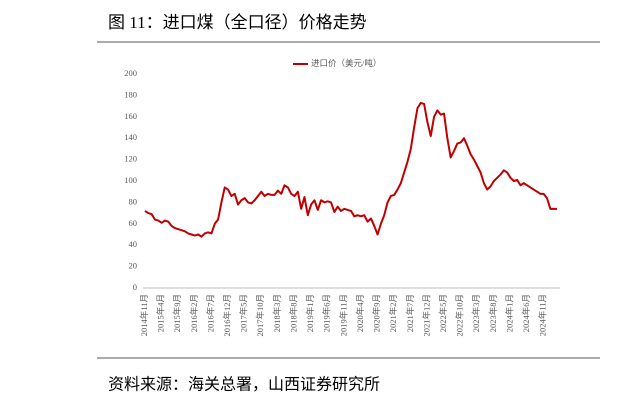  What do you see at coordinates (393, 313) in the screenshot?
I see `x-tick-label: 2021年2月` at bounding box center [393, 313].